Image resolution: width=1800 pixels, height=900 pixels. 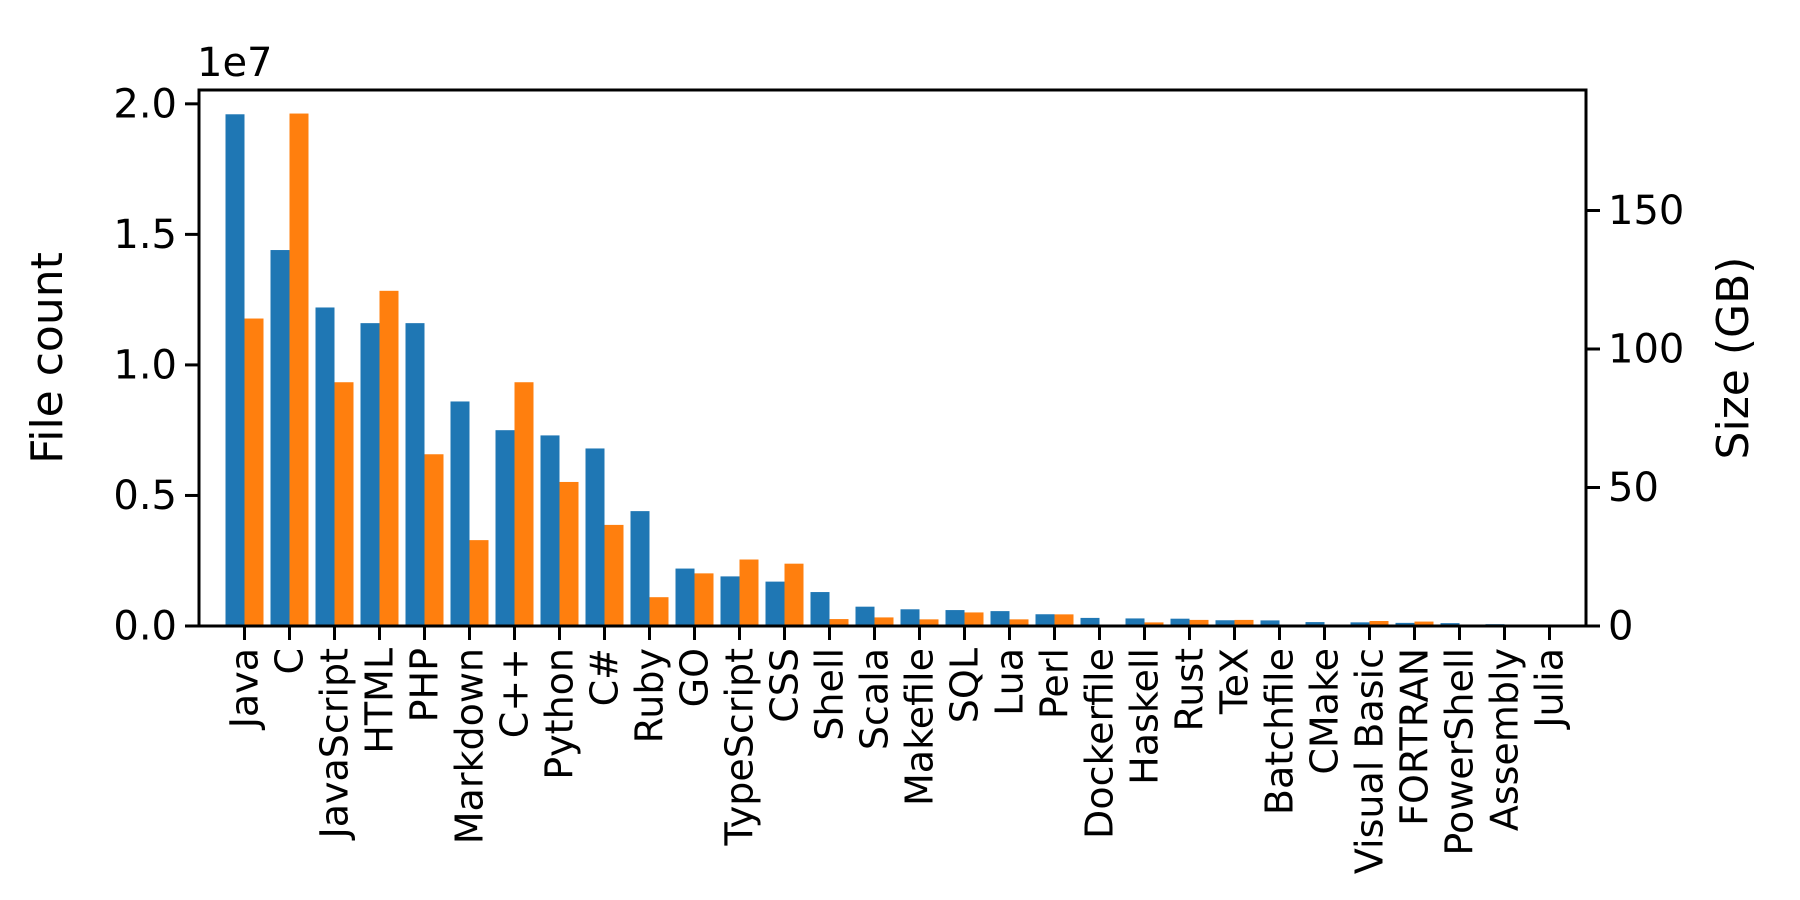 I want to click on x-label-css: CSS, so click(x=784, y=685).